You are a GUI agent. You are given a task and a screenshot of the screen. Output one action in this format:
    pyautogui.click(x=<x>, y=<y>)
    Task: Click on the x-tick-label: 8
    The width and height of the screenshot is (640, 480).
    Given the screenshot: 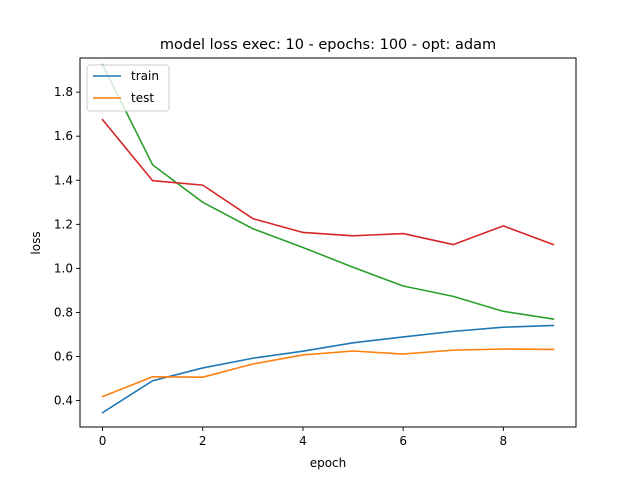 What is the action you would take?
    pyautogui.click(x=504, y=441)
    